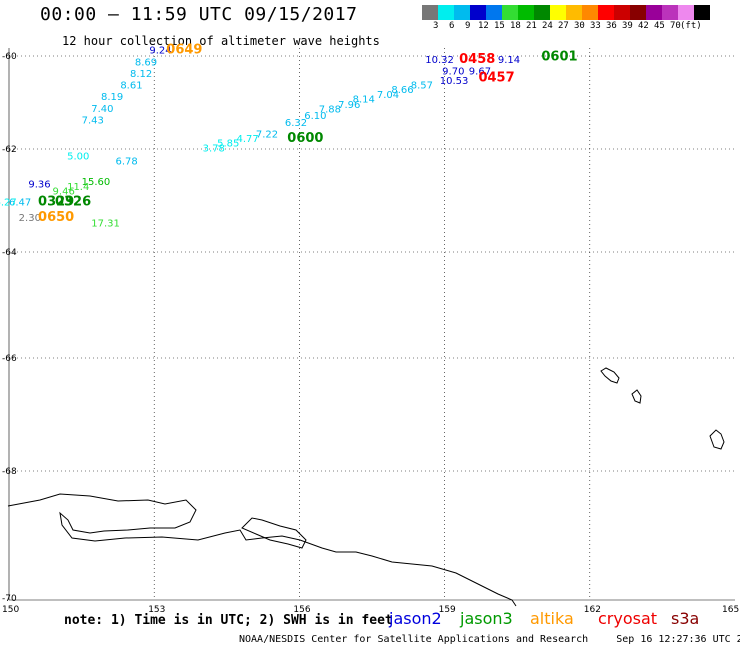 This screenshot has width=740, height=650. Describe the element at coordinates (228, 144) in the screenshot. I see `wave-height-value: 5.85` at that location.